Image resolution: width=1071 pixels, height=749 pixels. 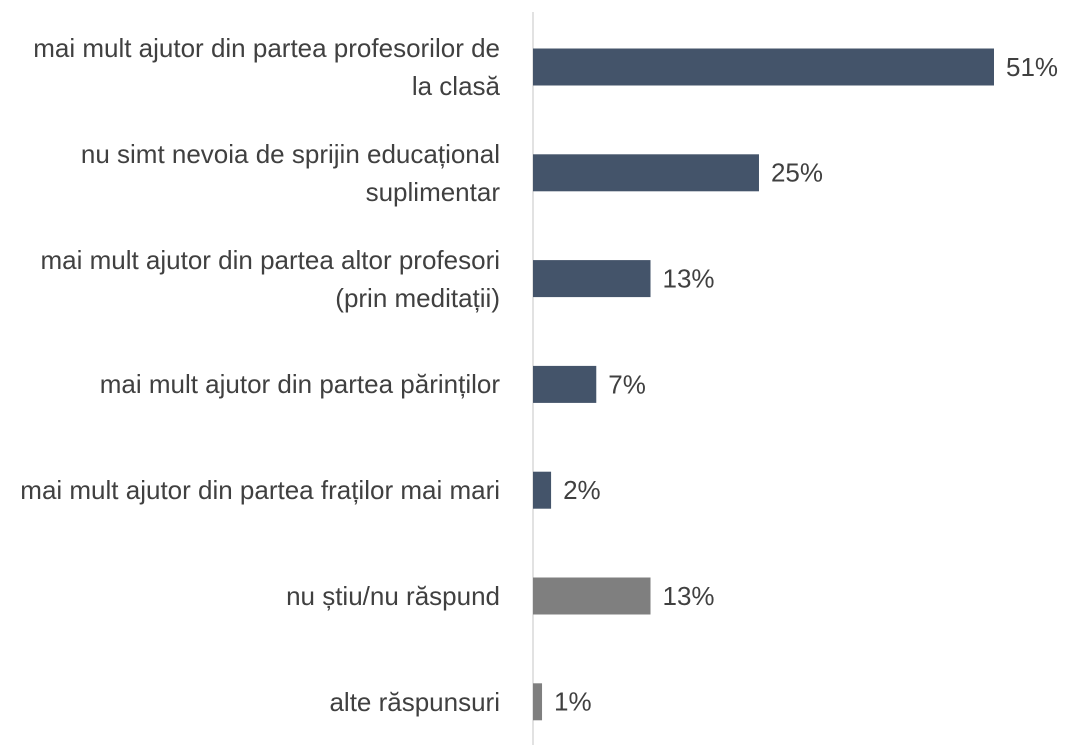 What do you see at coordinates (573, 702) in the screenshot?
I see `value-label: 1%` at bounding box center [573, 702].